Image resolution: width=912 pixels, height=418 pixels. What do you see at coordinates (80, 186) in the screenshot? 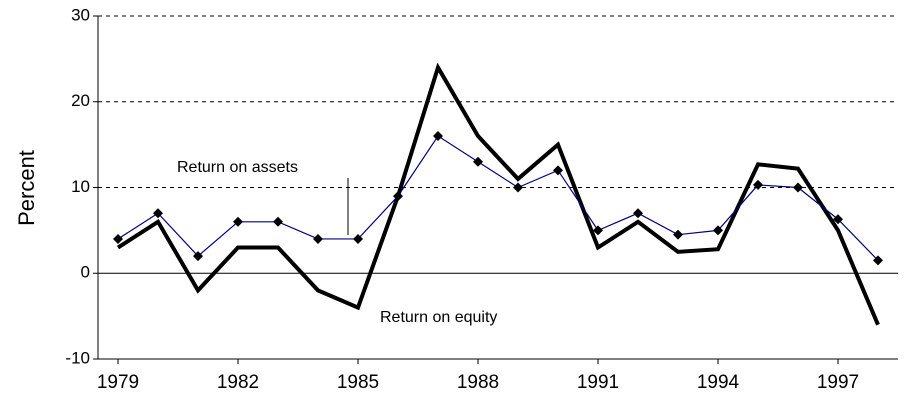
I see `y-tick-label: 10` at bounding box center [80, 186].